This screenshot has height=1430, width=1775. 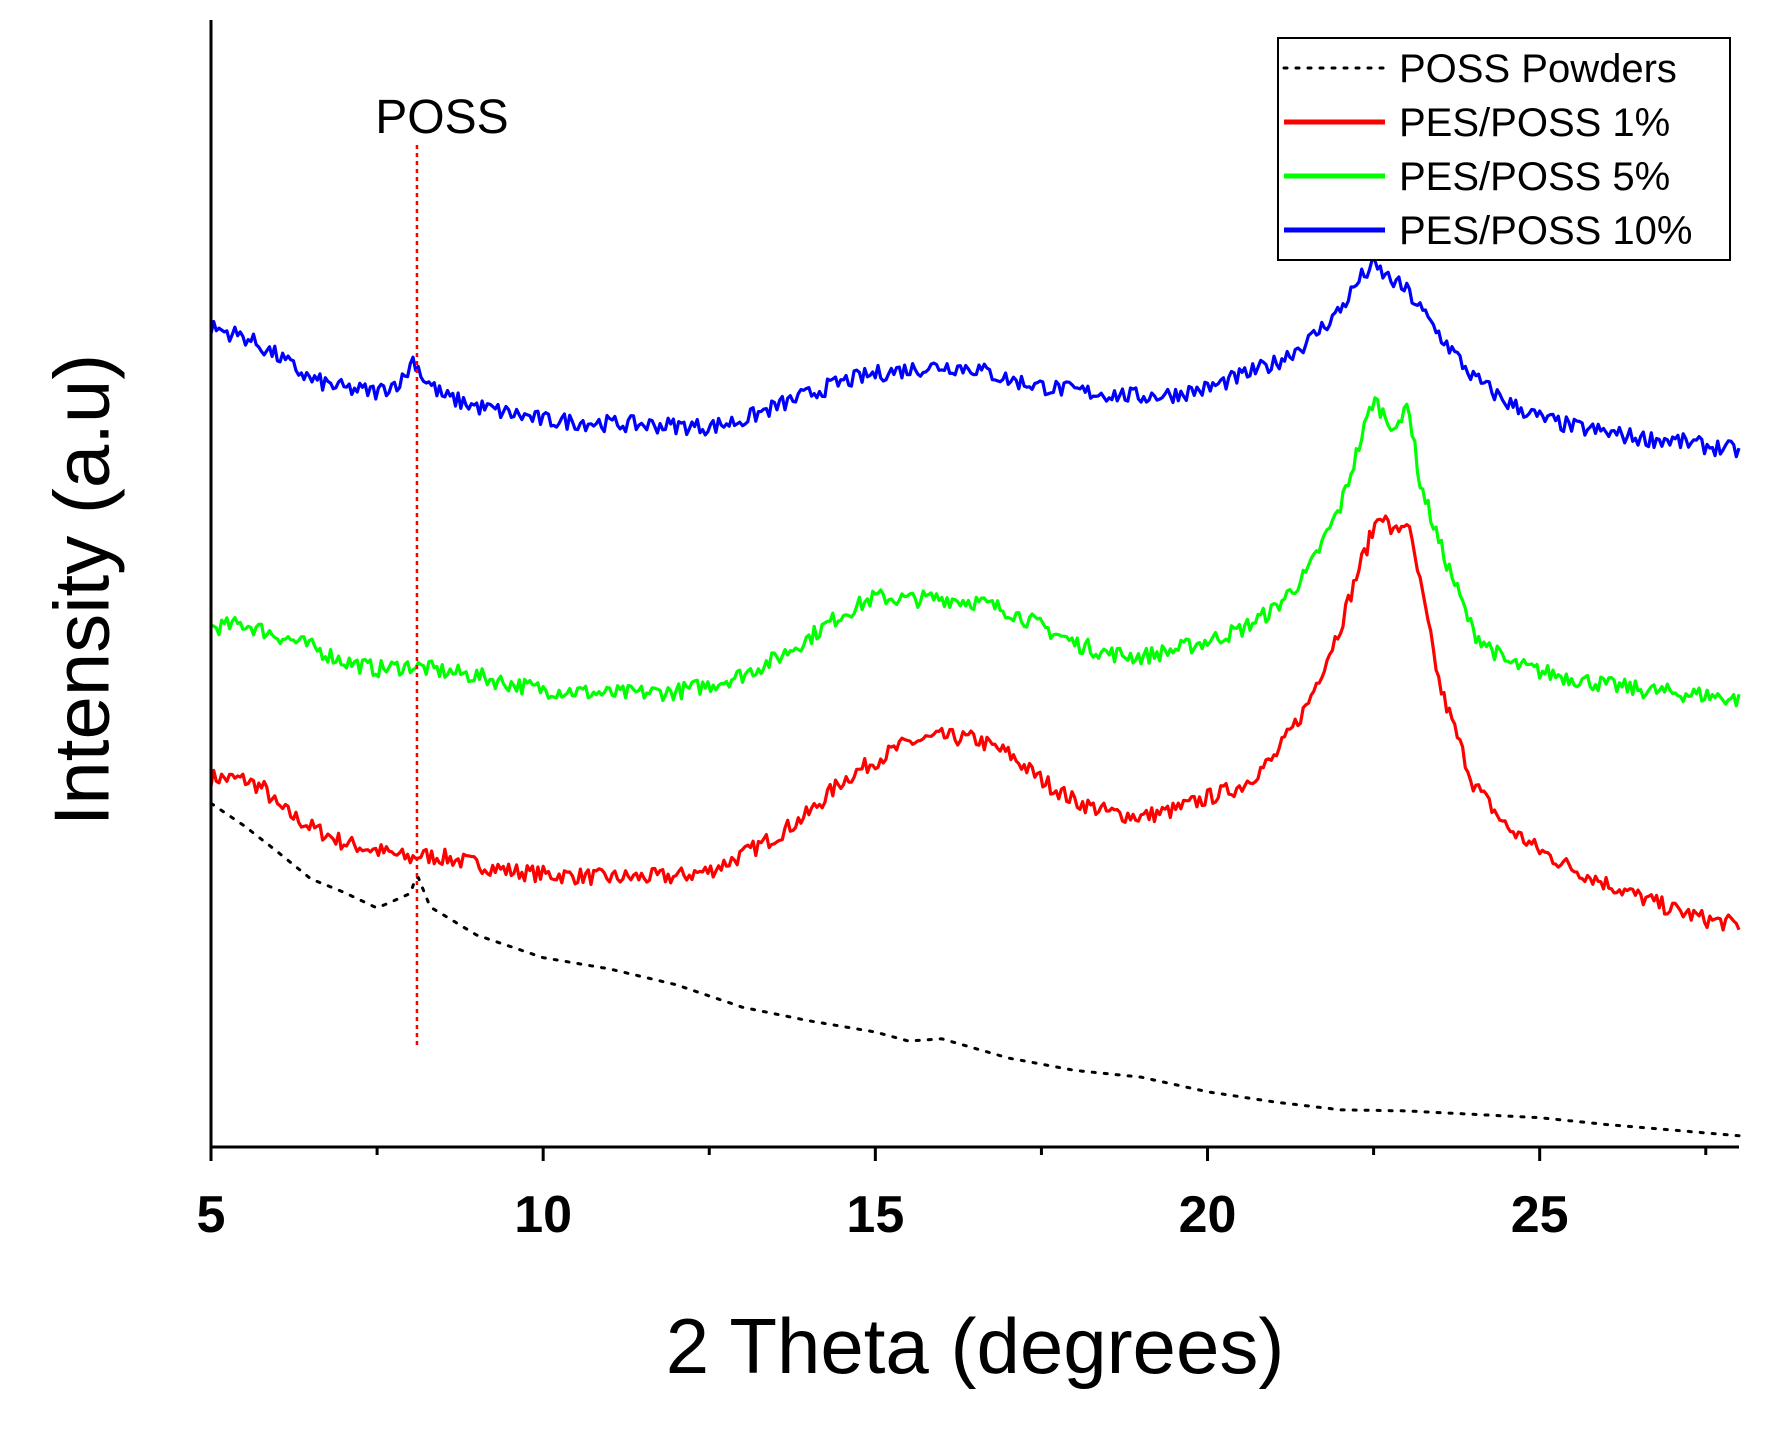 What do you see at coordinates (442, 568) in the screenshot?
I see `poss-annotation: POSS` at bounding box center [442, 568].